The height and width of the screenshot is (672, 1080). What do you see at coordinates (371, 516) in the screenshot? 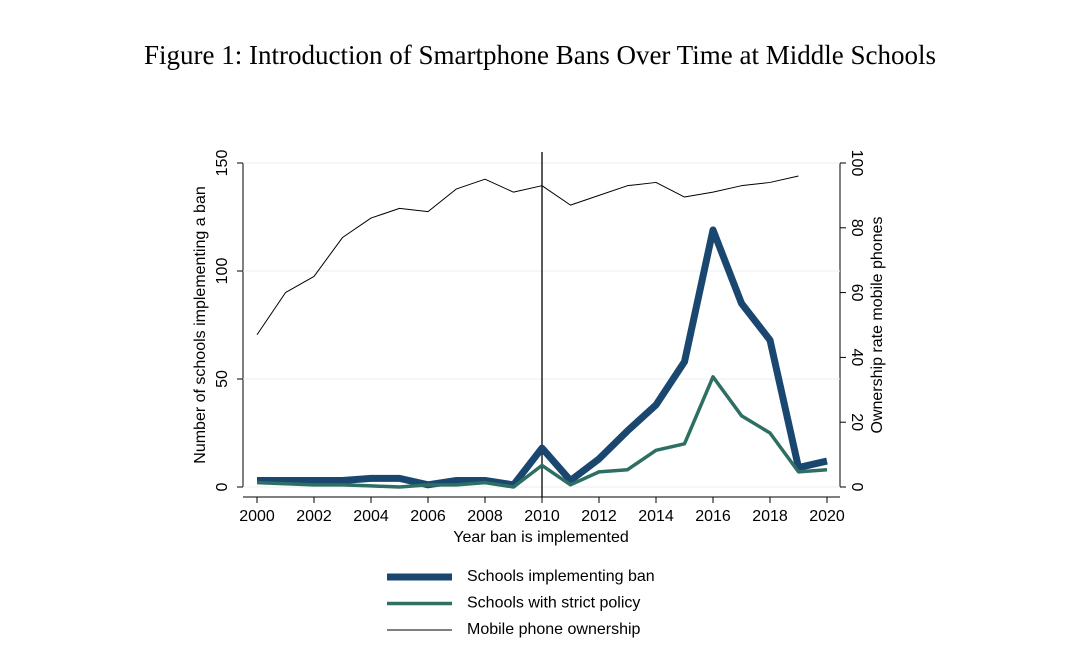
I see `x-tick-label: 2004` at bounding box center [371, 516].